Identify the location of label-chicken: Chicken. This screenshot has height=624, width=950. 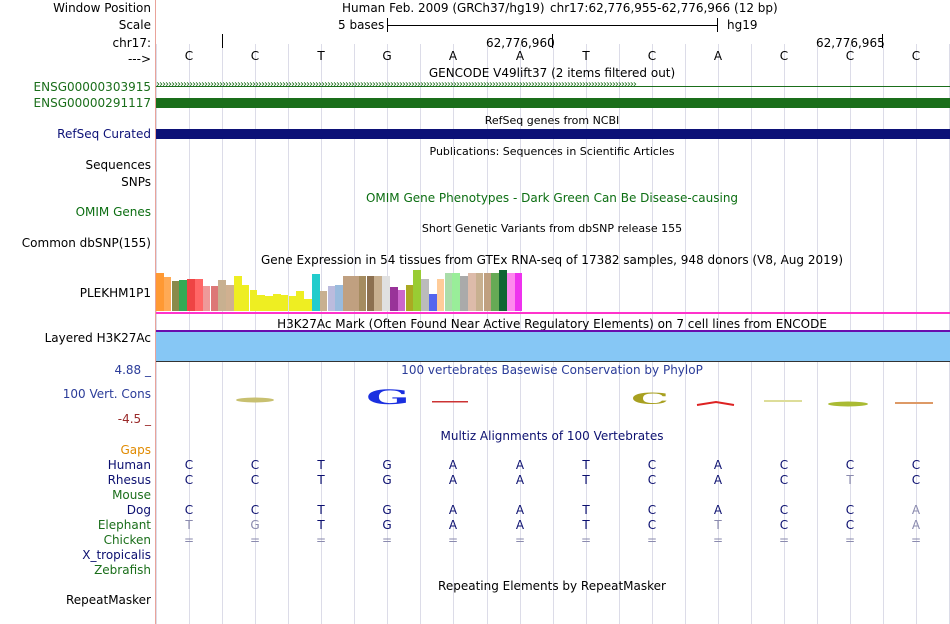
(127, 540).